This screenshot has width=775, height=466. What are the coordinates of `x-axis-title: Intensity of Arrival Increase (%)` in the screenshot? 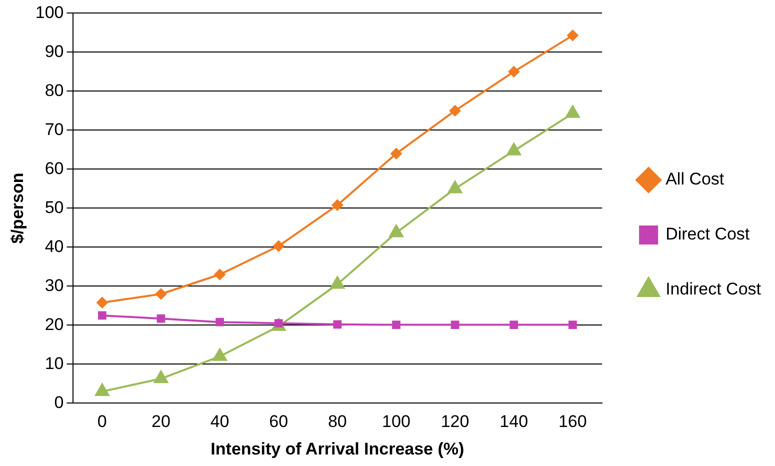 It's located at (337, 448).